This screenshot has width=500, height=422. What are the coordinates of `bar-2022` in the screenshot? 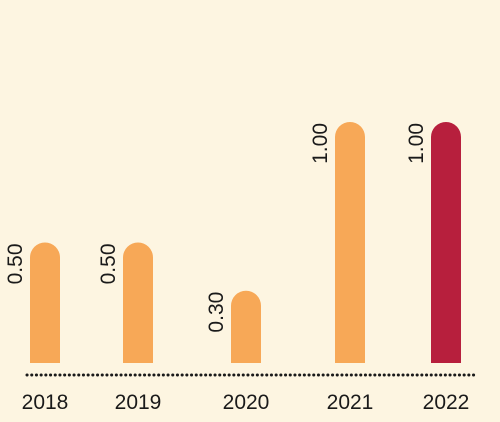 It's located at (446, 242).